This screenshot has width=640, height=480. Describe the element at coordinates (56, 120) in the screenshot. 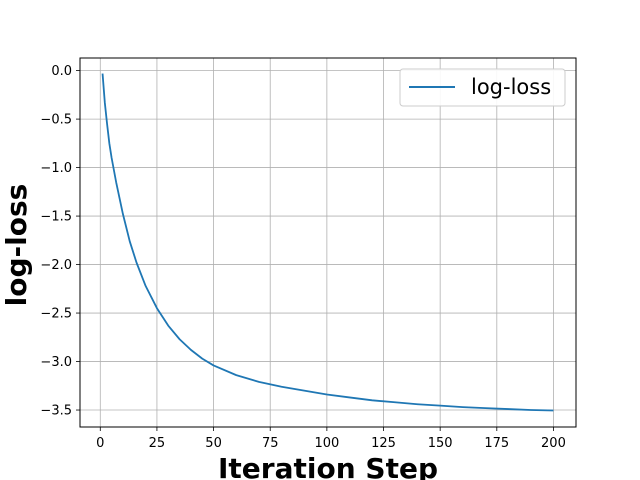

I see `y-tick-label: −0.5` at that location.